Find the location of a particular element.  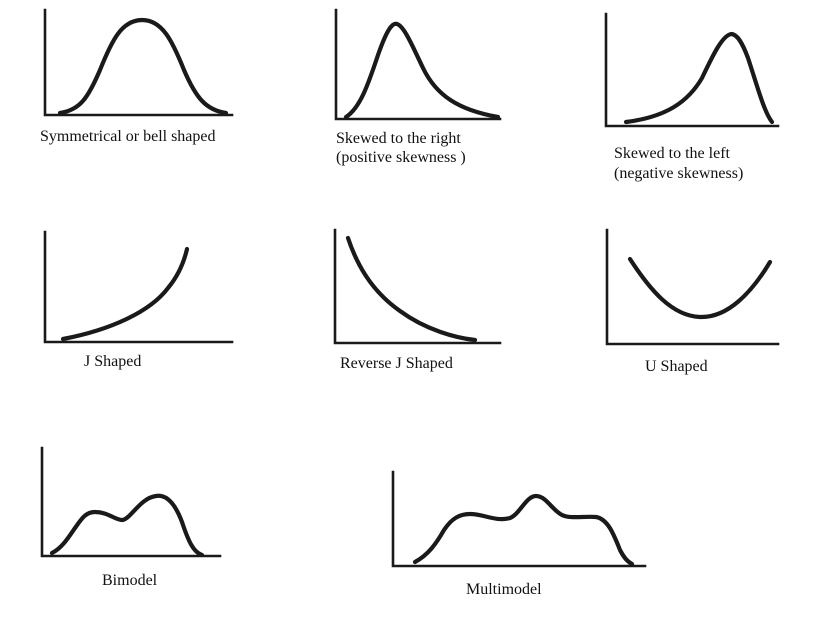

caption-multimodel: Multimodel is located at coordinates (504, 589).